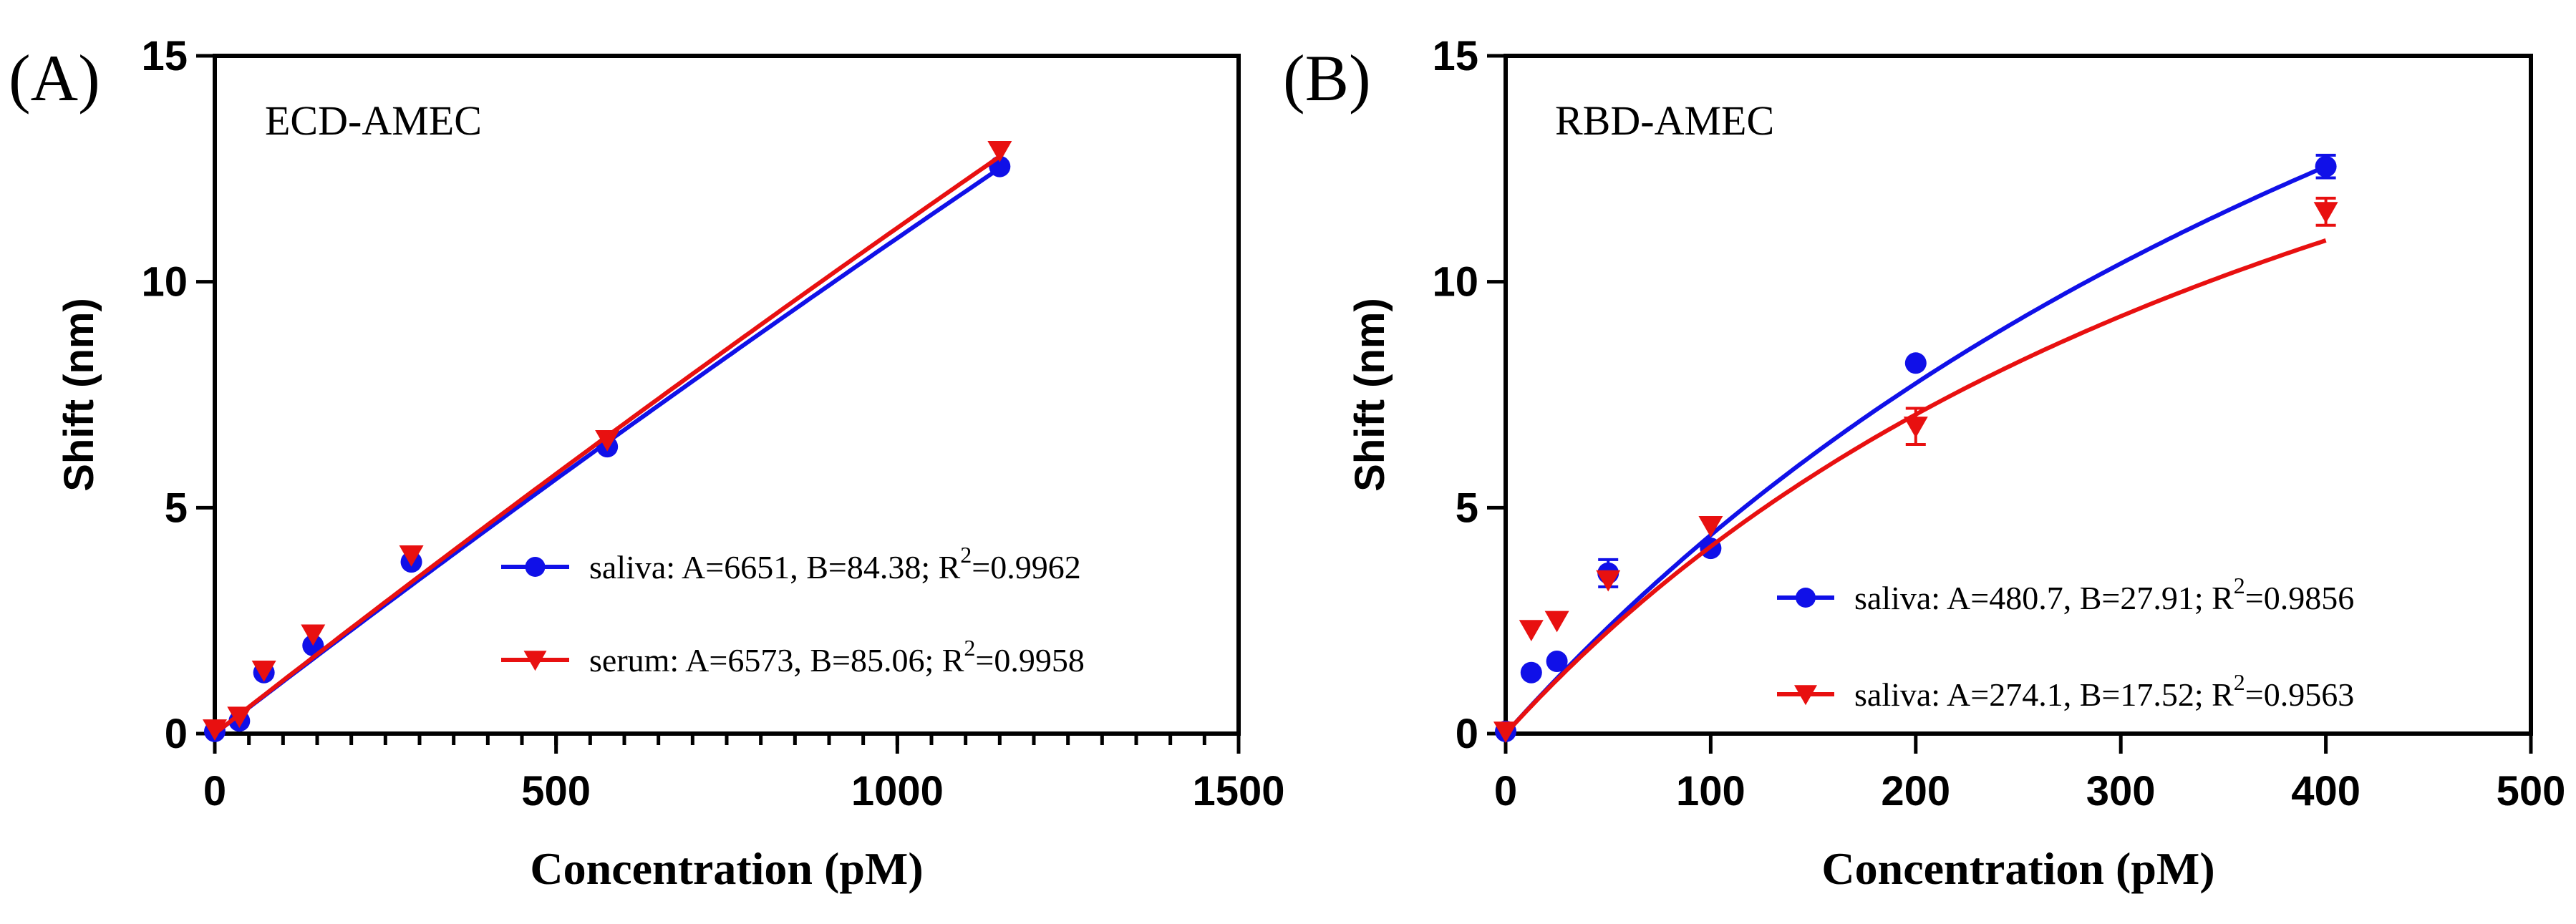 This screenshot has height=924, width=2576. What do you see at coordinates (1665, 120) in the screenshot?
I see `inset-title: RBD-AMEC` at bounding box center [1665, 120].